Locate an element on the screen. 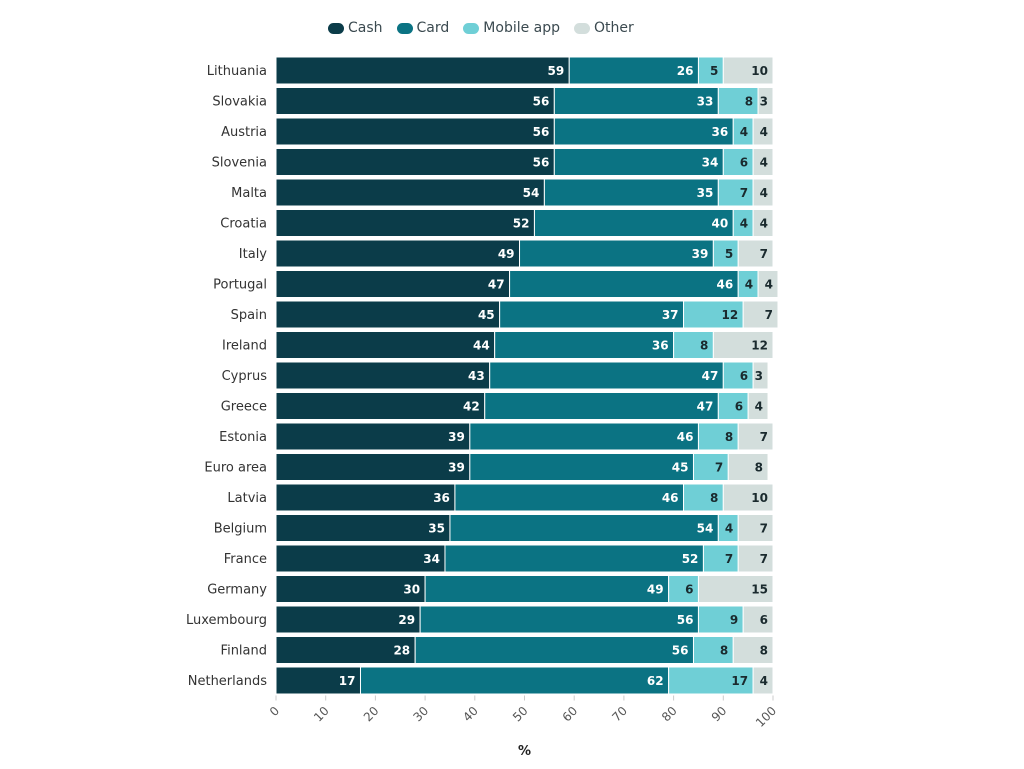  data-label: 47 is located at coordinates (705, 407).